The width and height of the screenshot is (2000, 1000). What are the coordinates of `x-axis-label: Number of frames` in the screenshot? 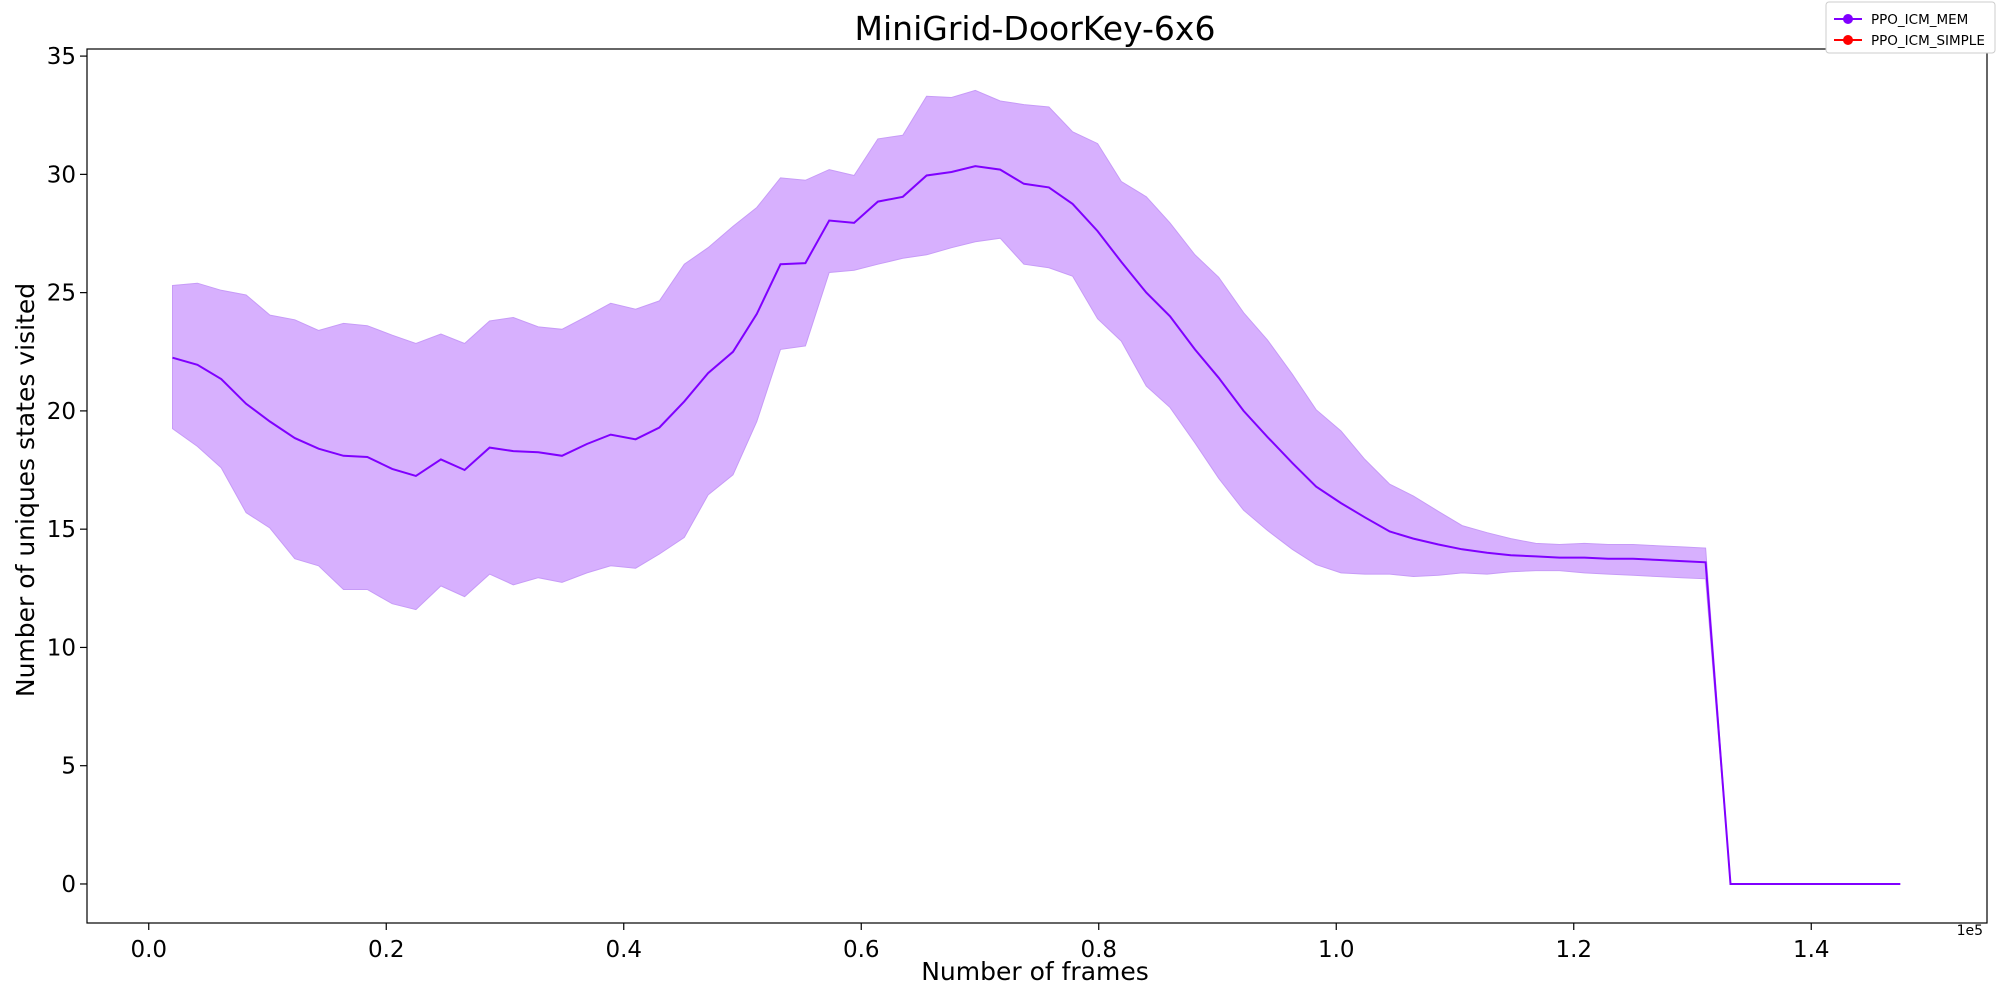 It's located at (1035, 971).